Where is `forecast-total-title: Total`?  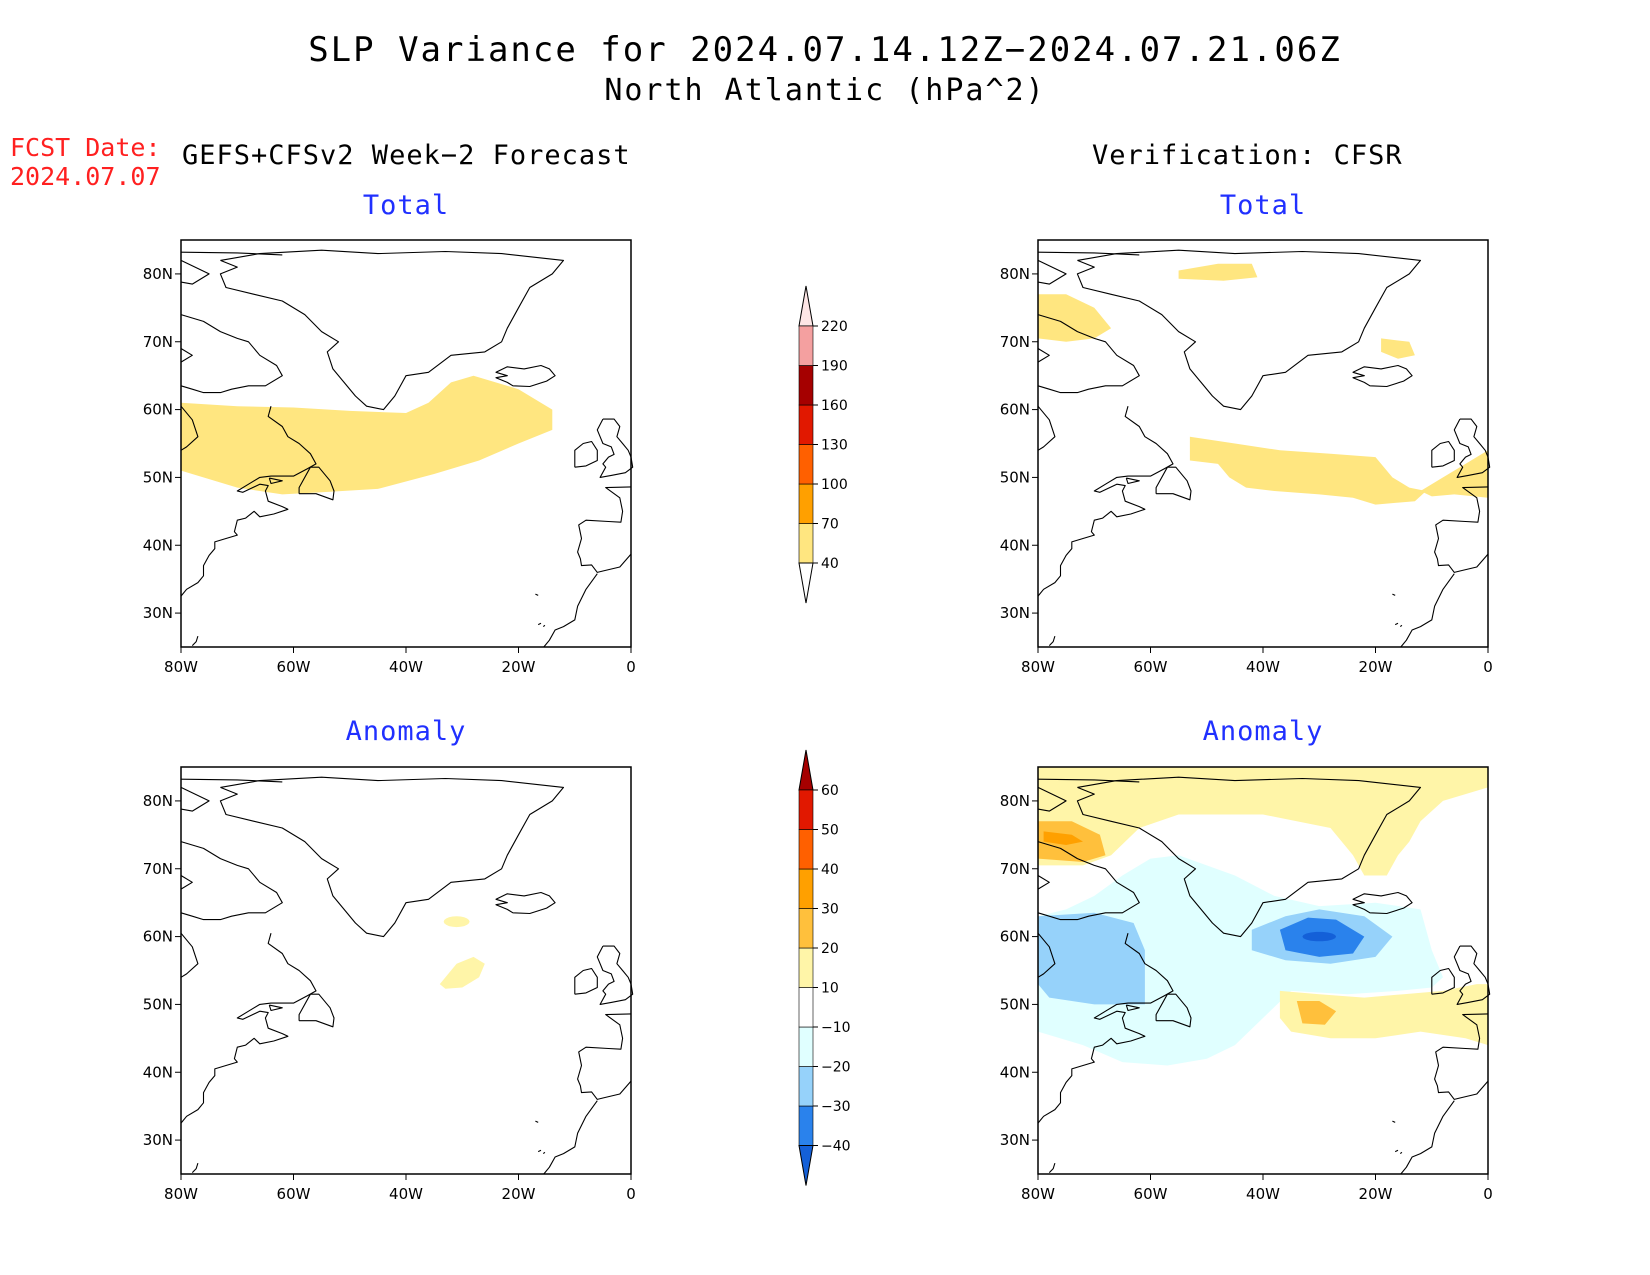 forecast-total-title: Total is located at coordinates (406, 205).